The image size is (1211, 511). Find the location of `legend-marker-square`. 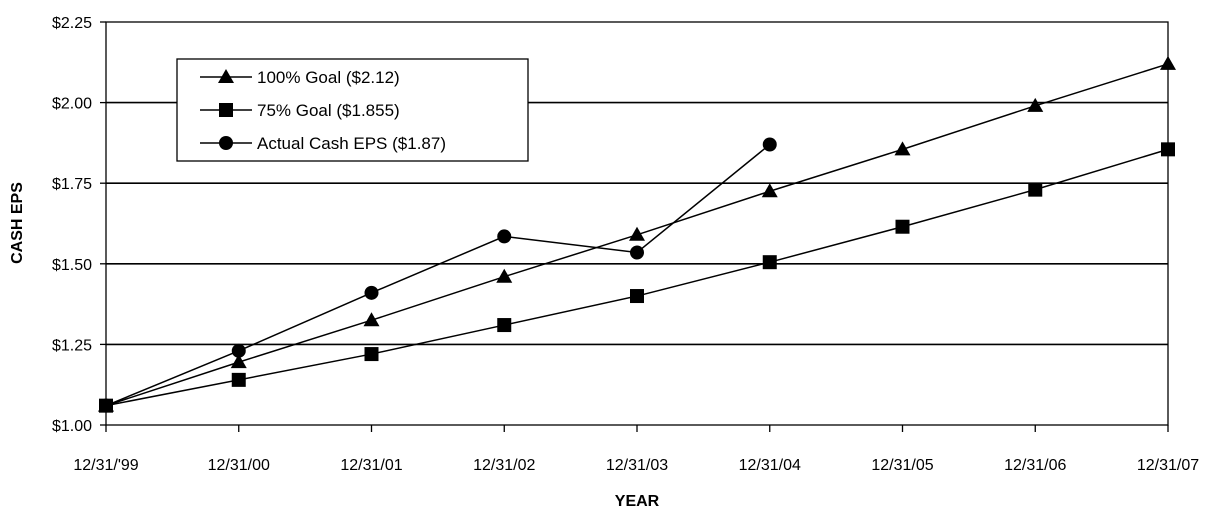

legend-marker-square is located at coordinates (226, 110).